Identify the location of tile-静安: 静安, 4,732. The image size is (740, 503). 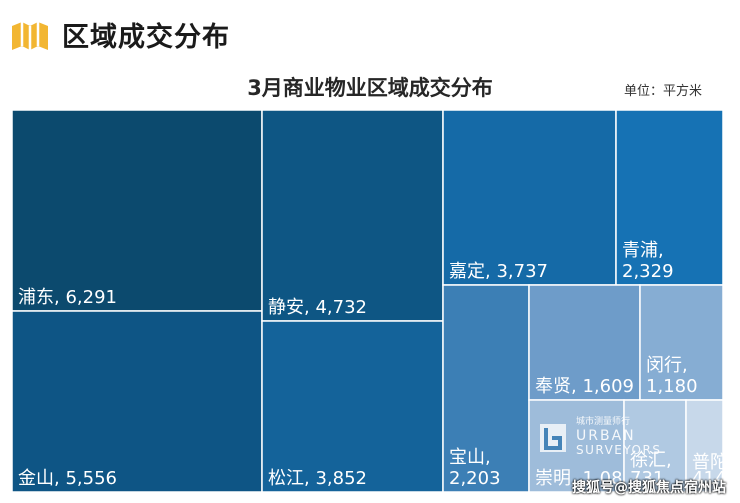
(352, 215).